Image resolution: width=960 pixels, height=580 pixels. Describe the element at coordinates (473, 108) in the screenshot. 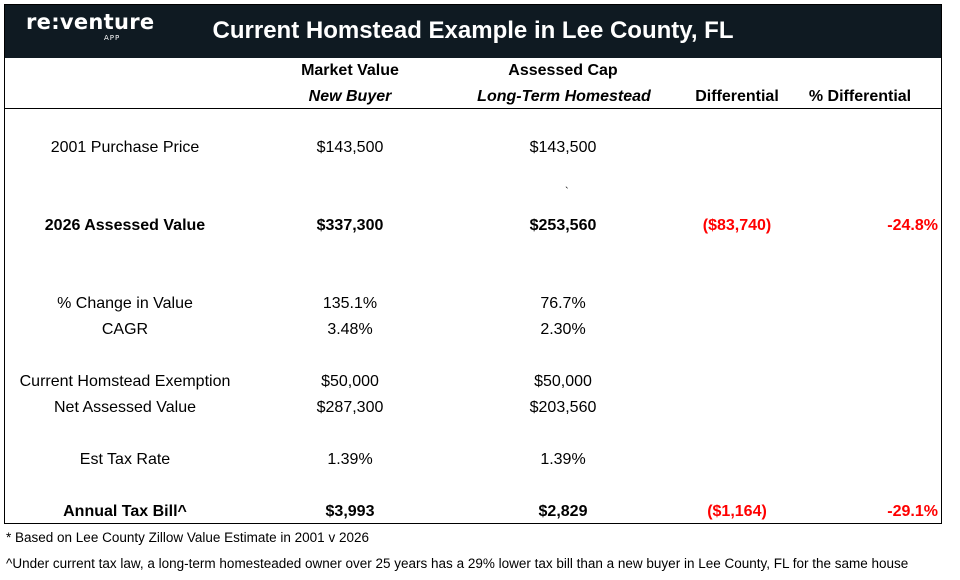

I see `header-divider` at that location.